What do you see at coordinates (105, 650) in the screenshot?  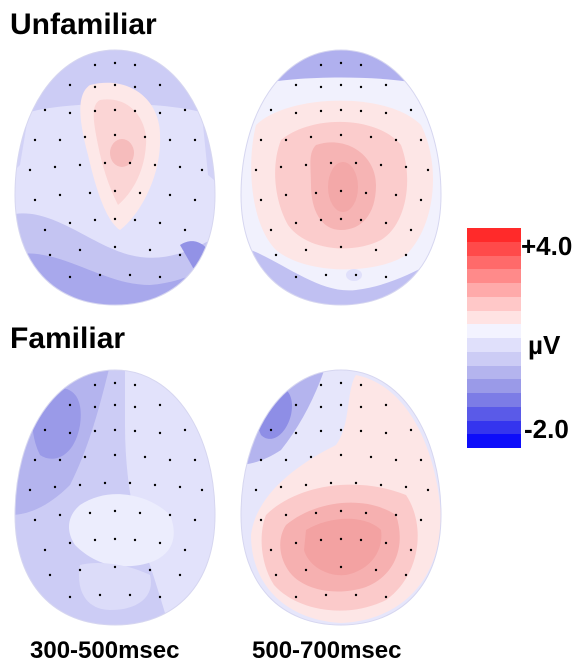 I see `column-label-300-500: 300-500msec` at bounding box center [105, 650].